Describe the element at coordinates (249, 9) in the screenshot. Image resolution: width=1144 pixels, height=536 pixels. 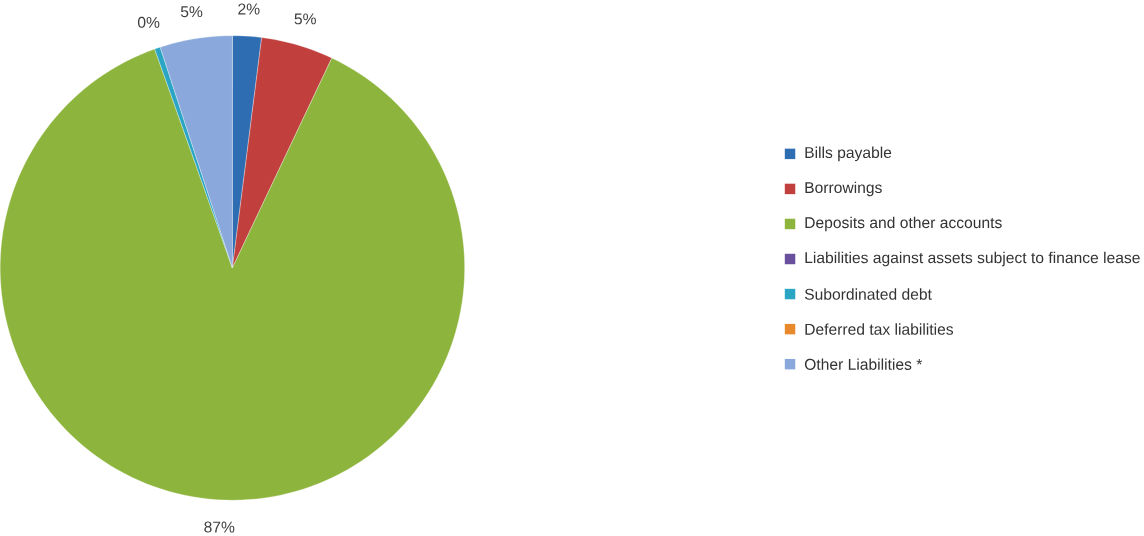
I see `data-label: 2%` at that location.